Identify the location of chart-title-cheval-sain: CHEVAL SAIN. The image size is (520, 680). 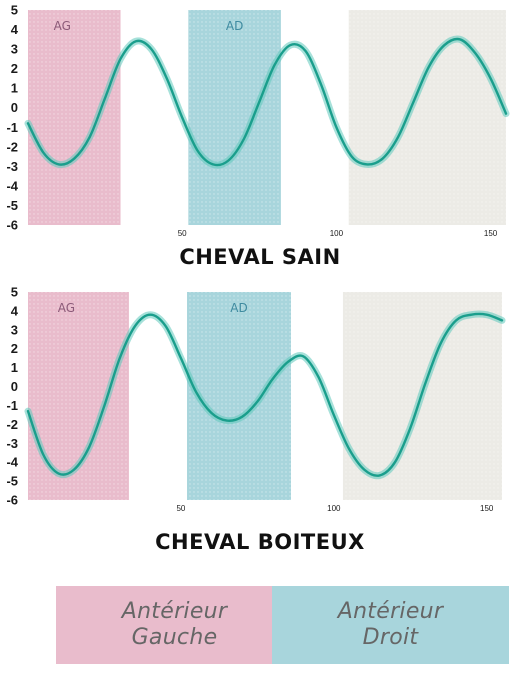
(260, 257).